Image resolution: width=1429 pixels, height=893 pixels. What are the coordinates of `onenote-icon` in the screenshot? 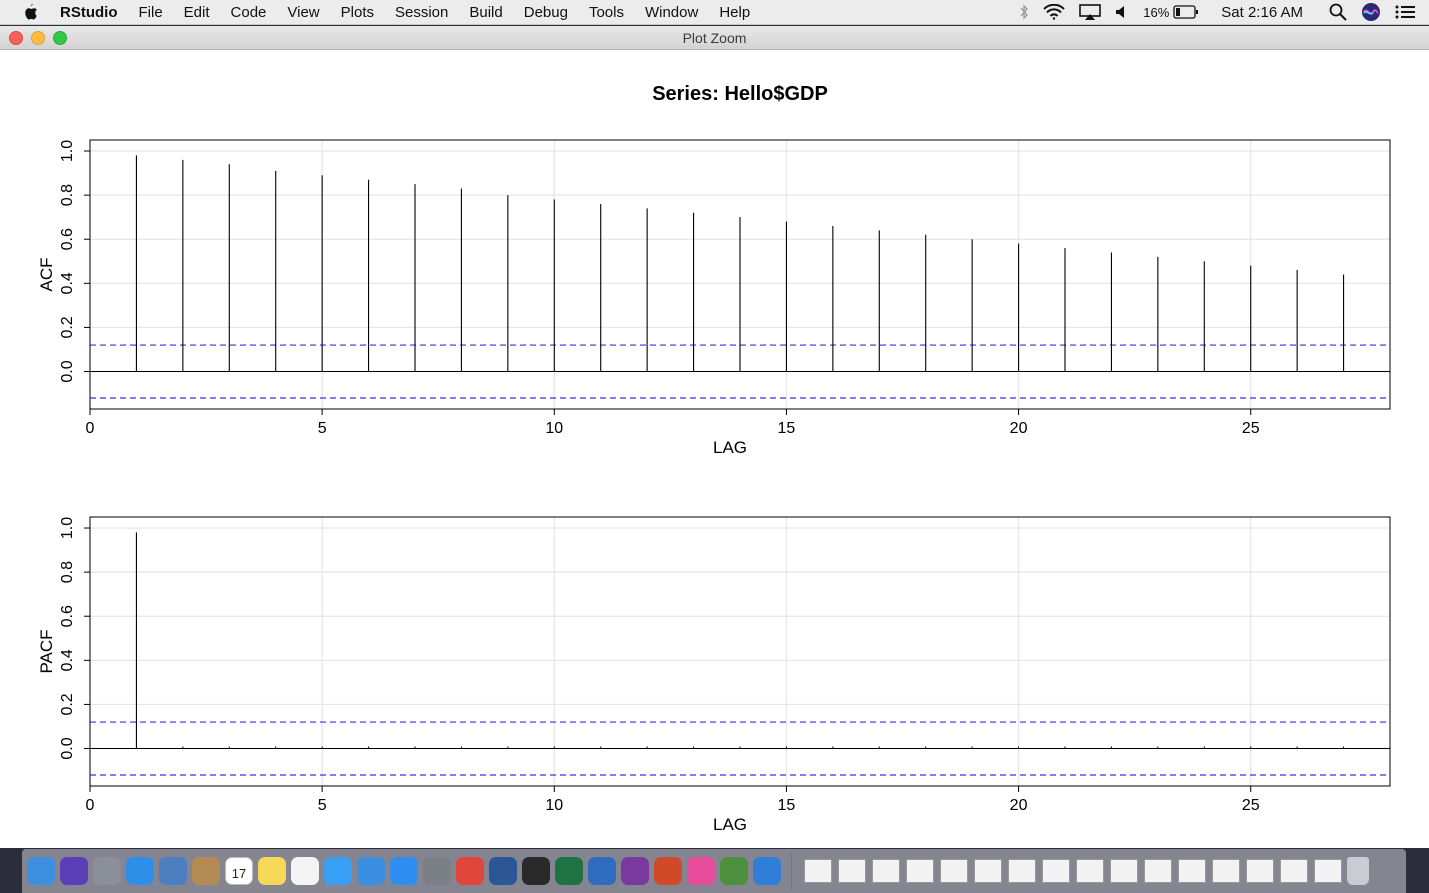 It's located at (635, 871).